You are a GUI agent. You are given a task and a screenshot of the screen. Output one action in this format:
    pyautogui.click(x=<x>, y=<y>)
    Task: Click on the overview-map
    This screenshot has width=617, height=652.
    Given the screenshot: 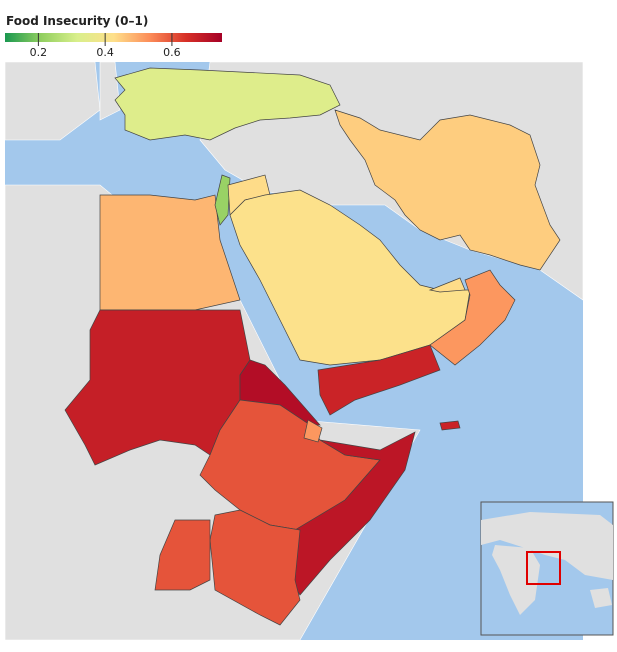 What is the action you would take?
    pyautogui.click(x=547, y=568)
    